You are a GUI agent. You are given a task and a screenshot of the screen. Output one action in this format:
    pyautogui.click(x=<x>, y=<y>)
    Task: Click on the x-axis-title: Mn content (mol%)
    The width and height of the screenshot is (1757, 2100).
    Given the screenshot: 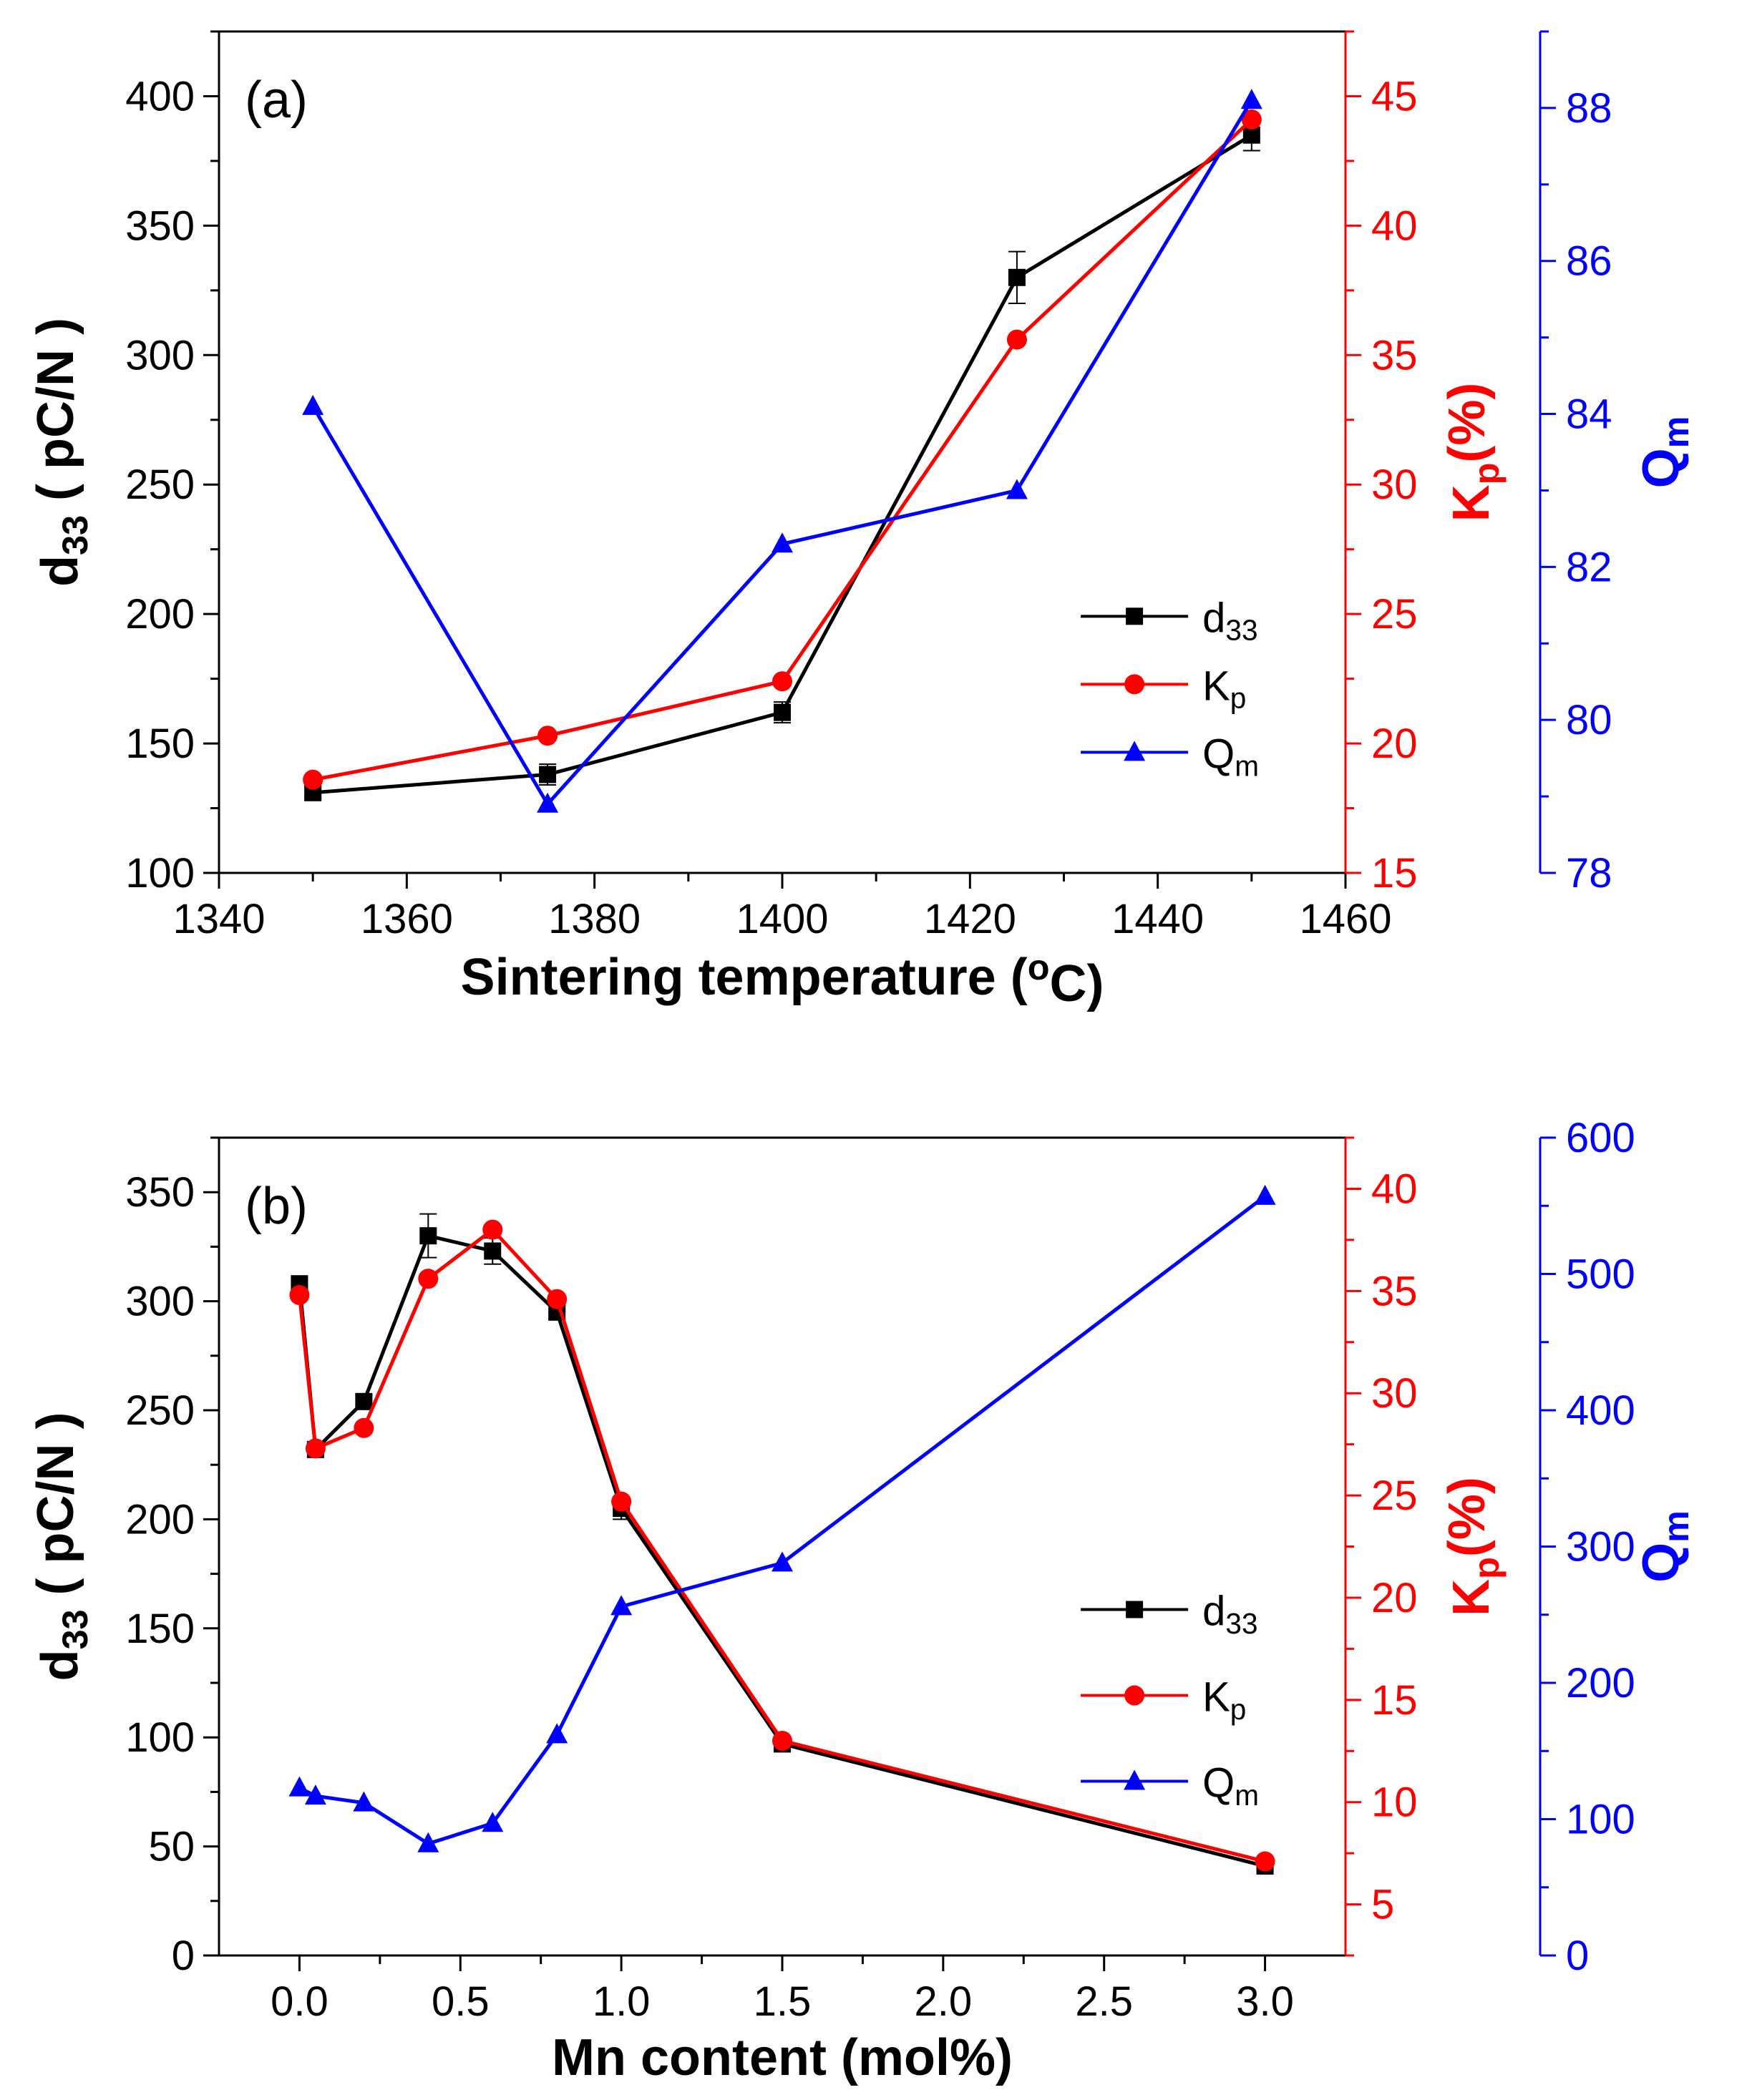 What is the action you would take?
    pyautogui.click(x=782, y=2057)
    